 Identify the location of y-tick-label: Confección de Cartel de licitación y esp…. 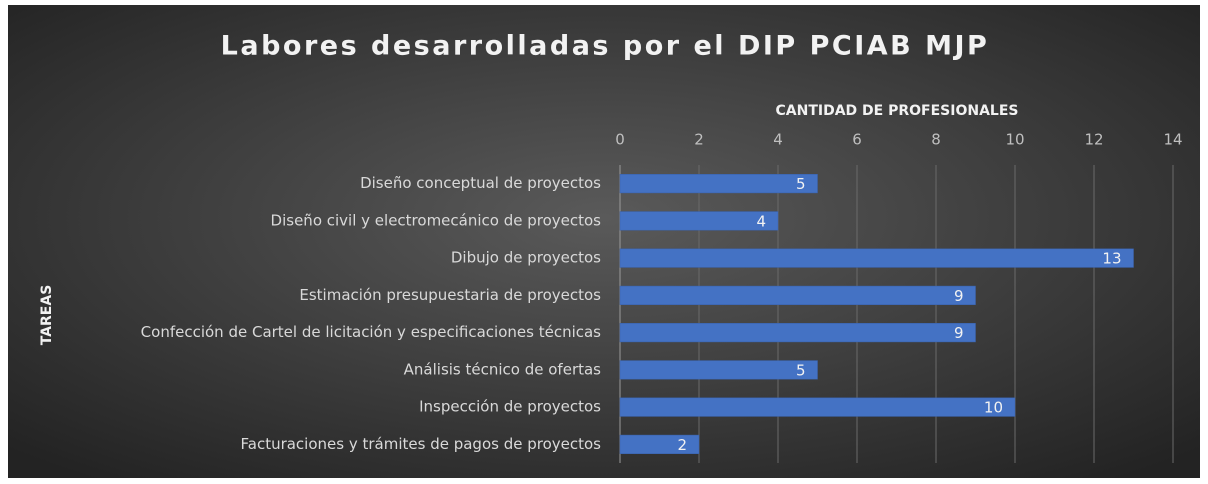
(371, 332).